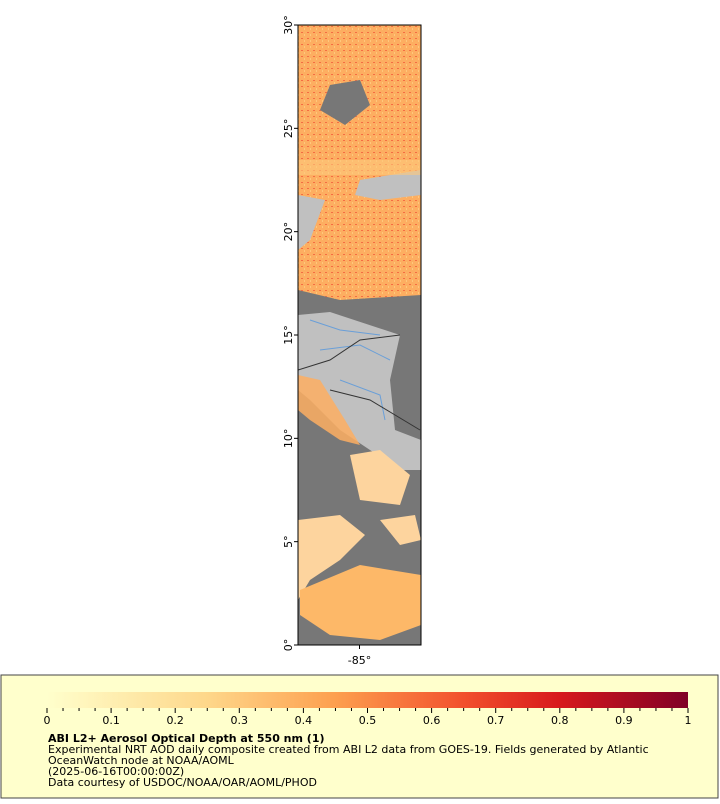  Describe the element at coordinates (141, 760) in the screenshot. I see `legend-line: OceanWatch node at NOAA/AOML` at that location.